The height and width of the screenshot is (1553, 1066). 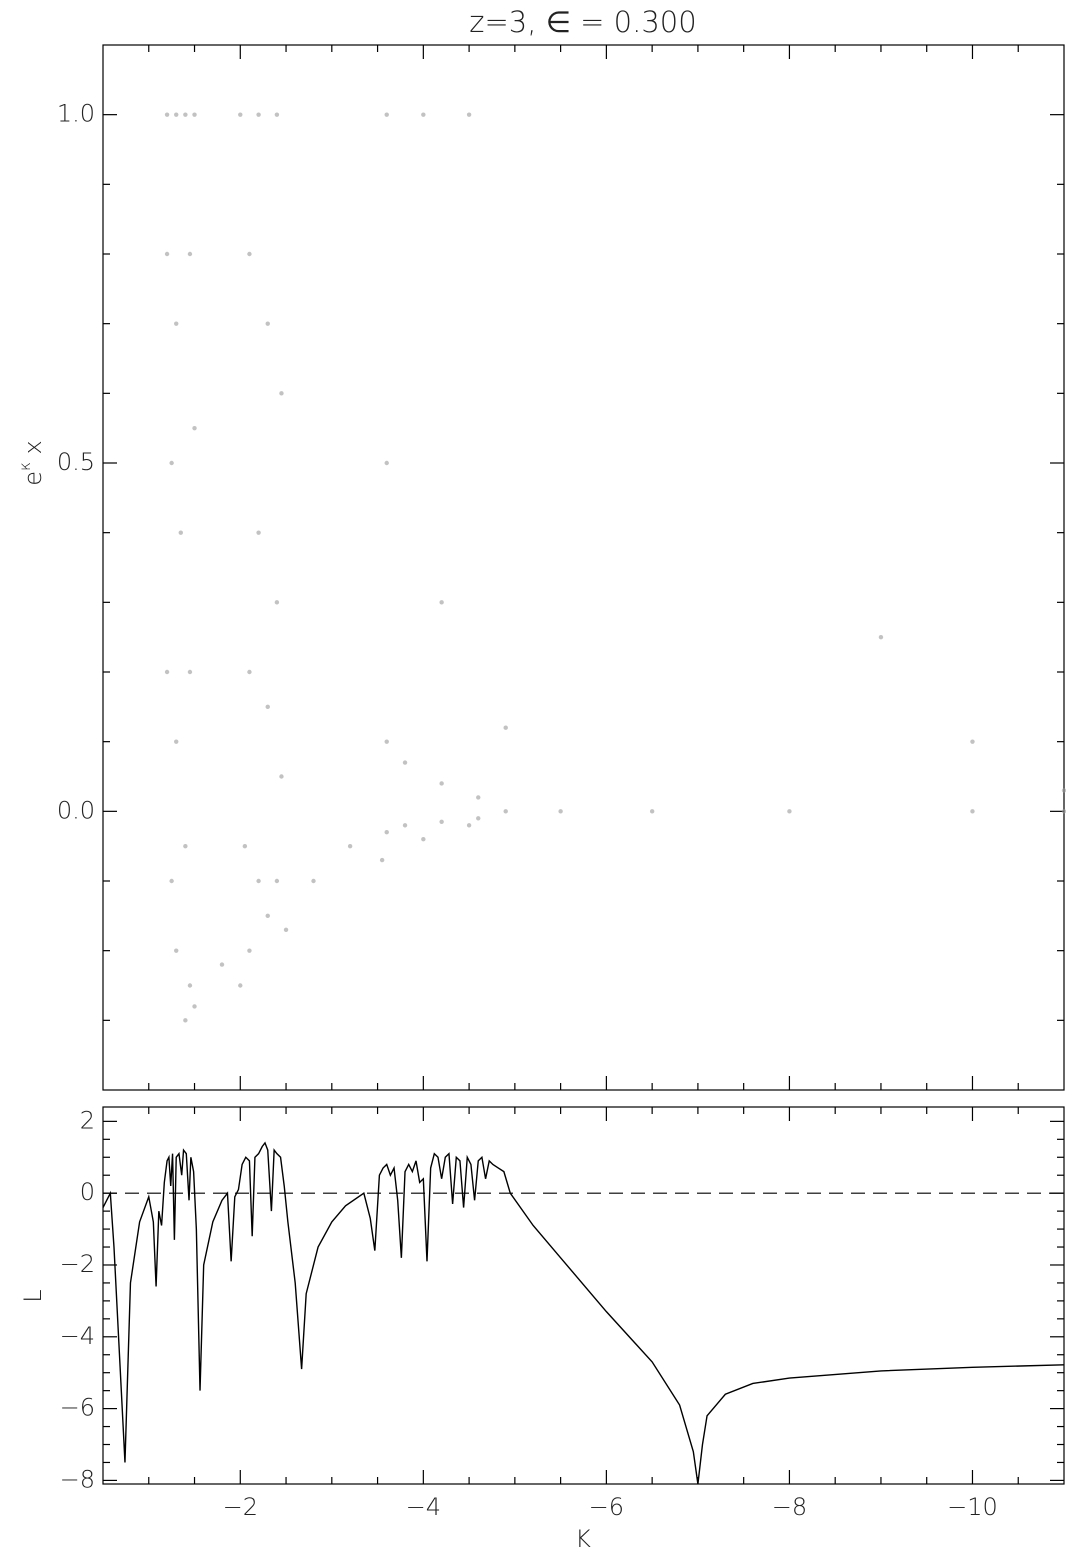 I want to click on y-label-suffix: x, so click(x=33, y=451).